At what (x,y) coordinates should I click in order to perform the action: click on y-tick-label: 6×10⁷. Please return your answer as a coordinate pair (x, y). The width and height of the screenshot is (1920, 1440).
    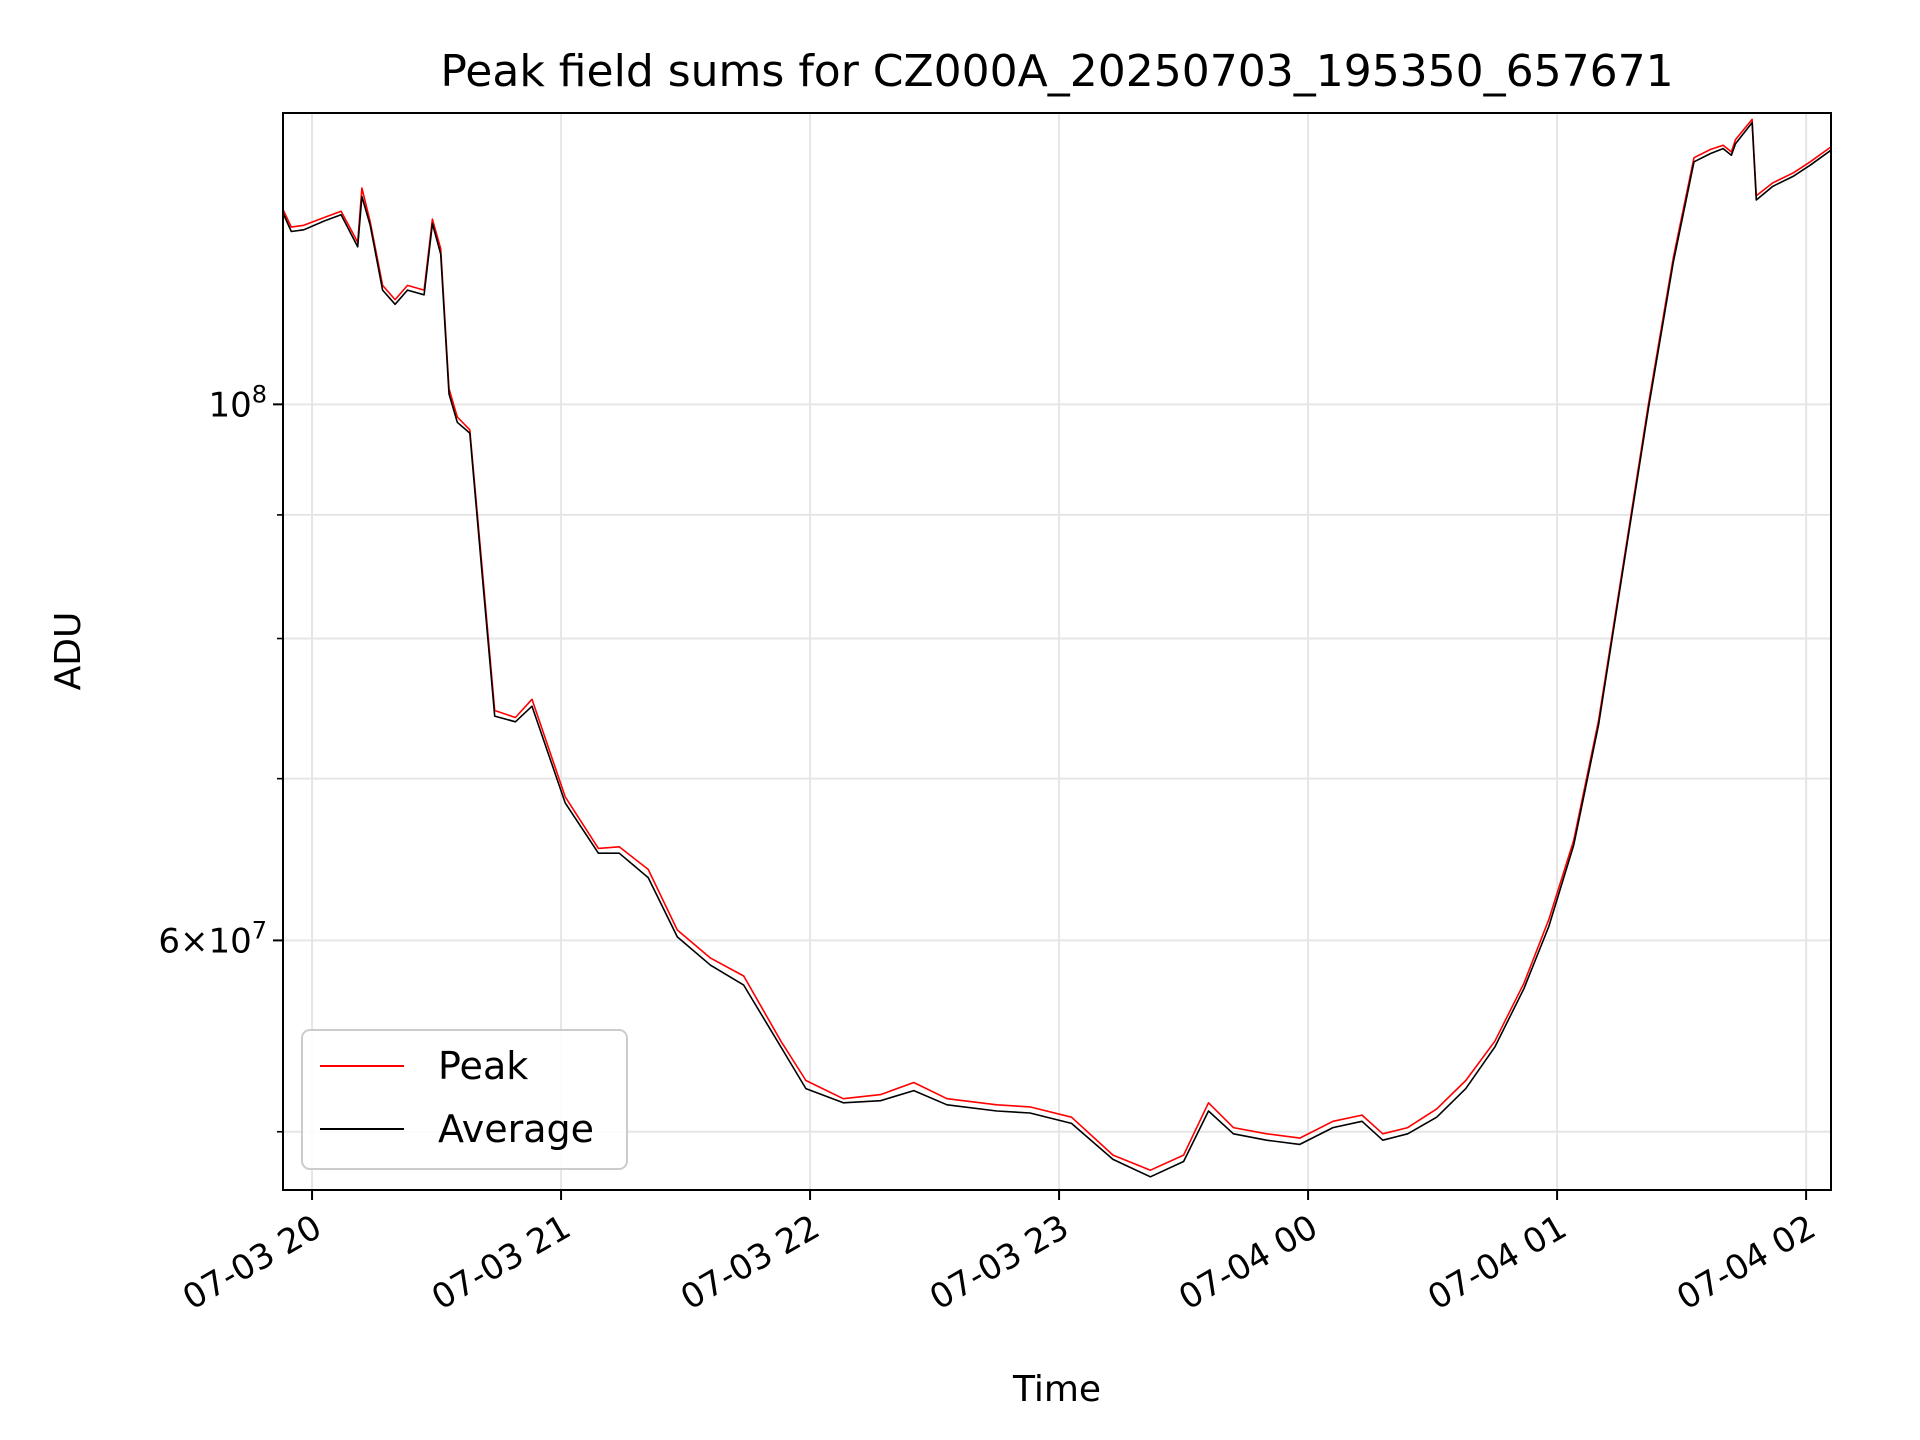
    Looking at the image, I should click on (212, 938).